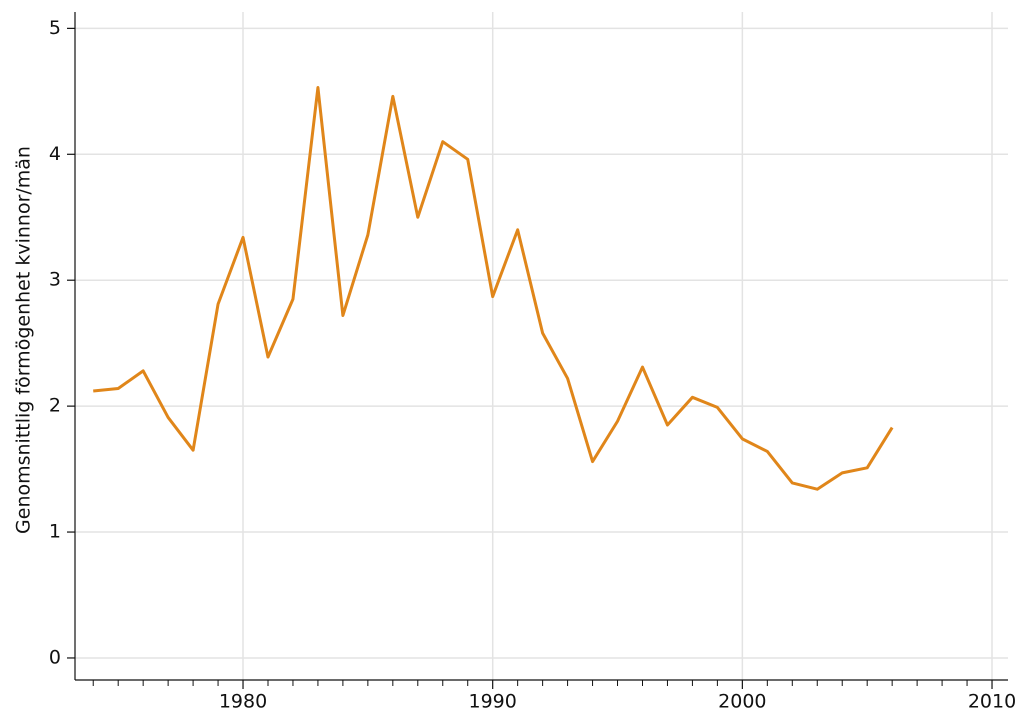 This screenshot has width=1023, height=713. What do you see at coordinates (24, 340) in the screenshot?
I see `y-axis-label: Genomsnittlig förmögenhet kvinnor/män` at bounding box center [24, 340].